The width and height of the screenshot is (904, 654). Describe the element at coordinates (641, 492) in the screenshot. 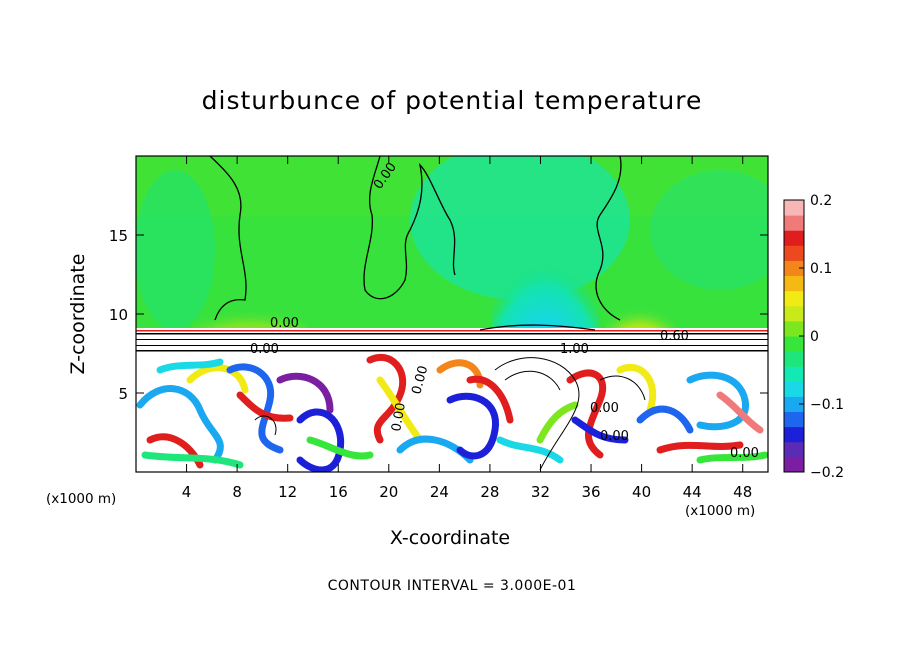

I see `x-tick-label-9: 40` at that location.